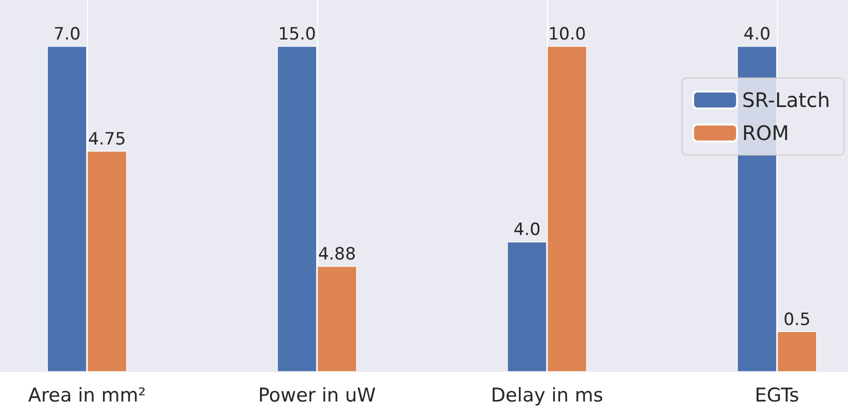  I want to click on data-label: 10.0, so click(567, 34).